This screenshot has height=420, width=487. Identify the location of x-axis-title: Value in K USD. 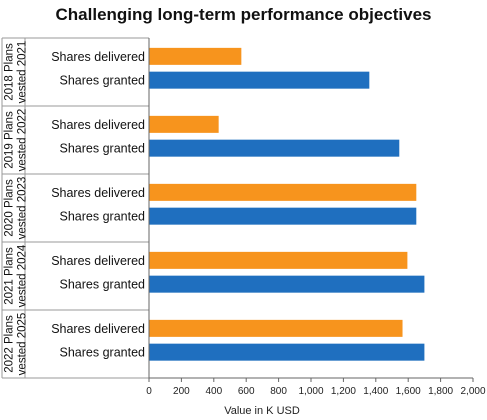
(262, 411).